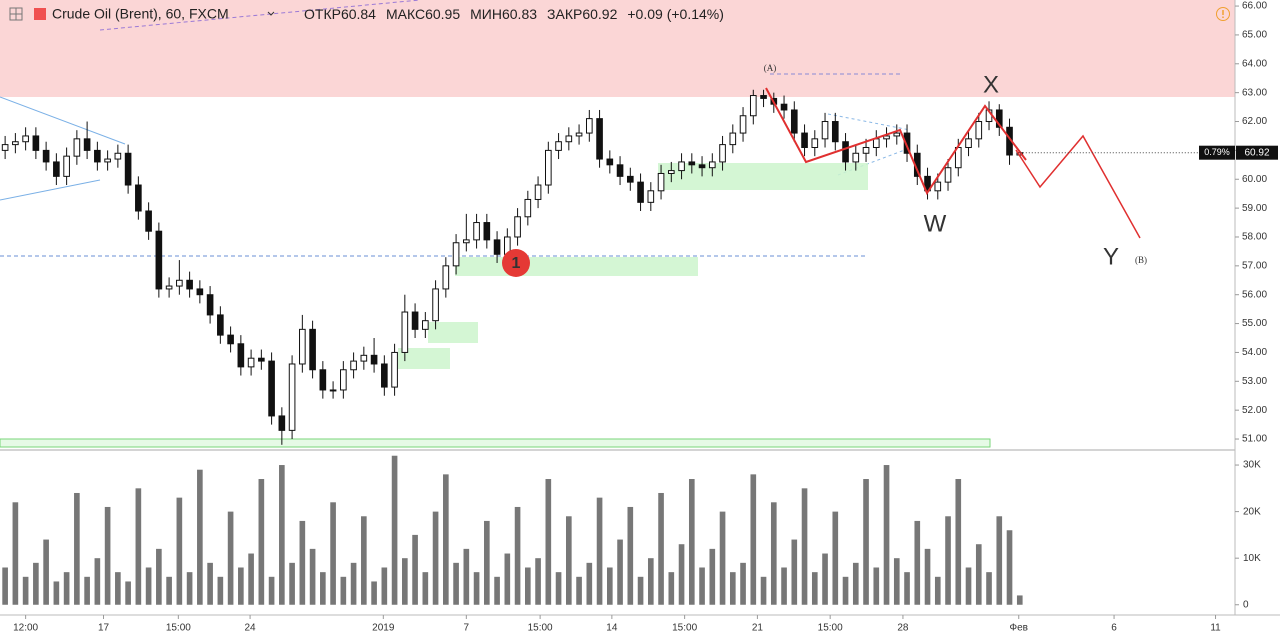 Image resolution: width=1280 pixels, height=635 pixels. I want to click on x-tick-label: 15:00, so click(540, 628).